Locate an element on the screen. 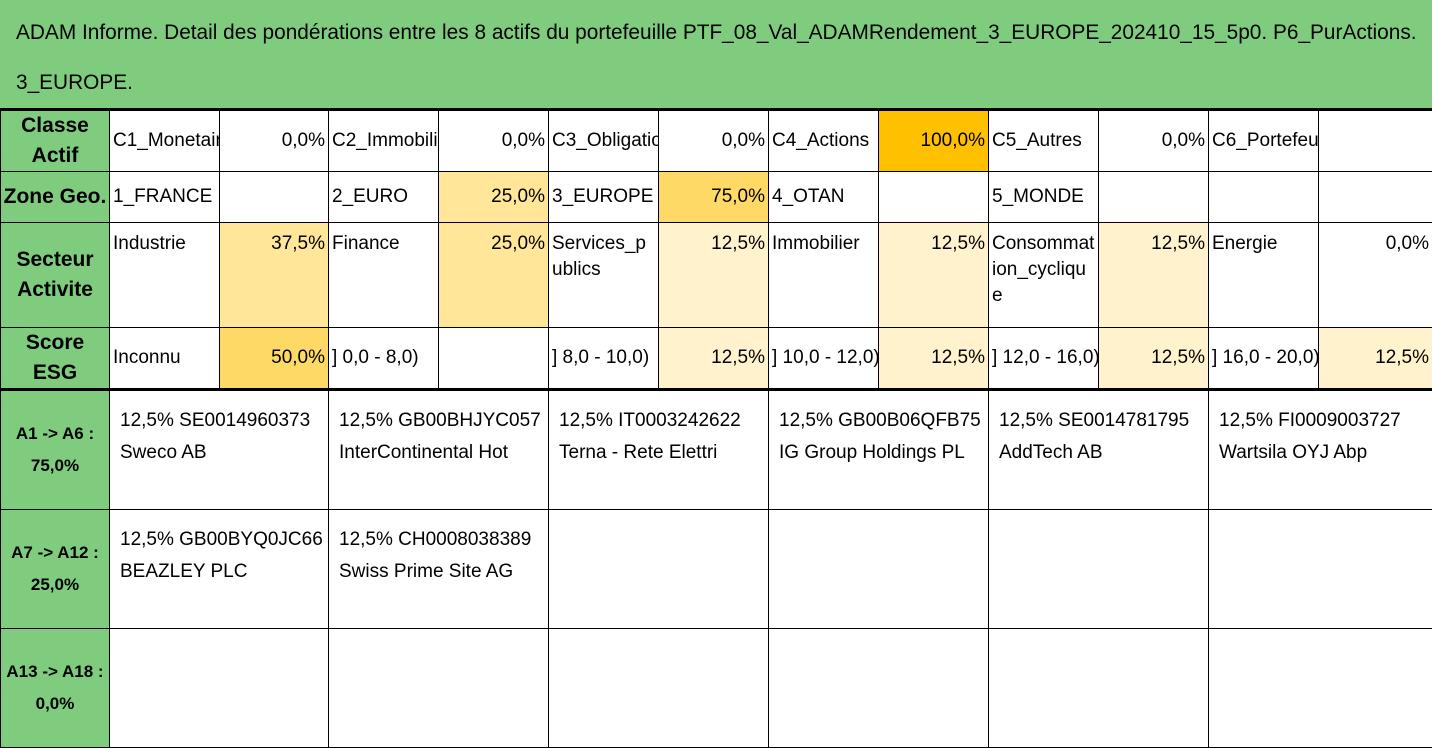 The height and width of the screenshot is (748, 1432). esg-value-3: 12,5% is located at coordinates (714, 359).